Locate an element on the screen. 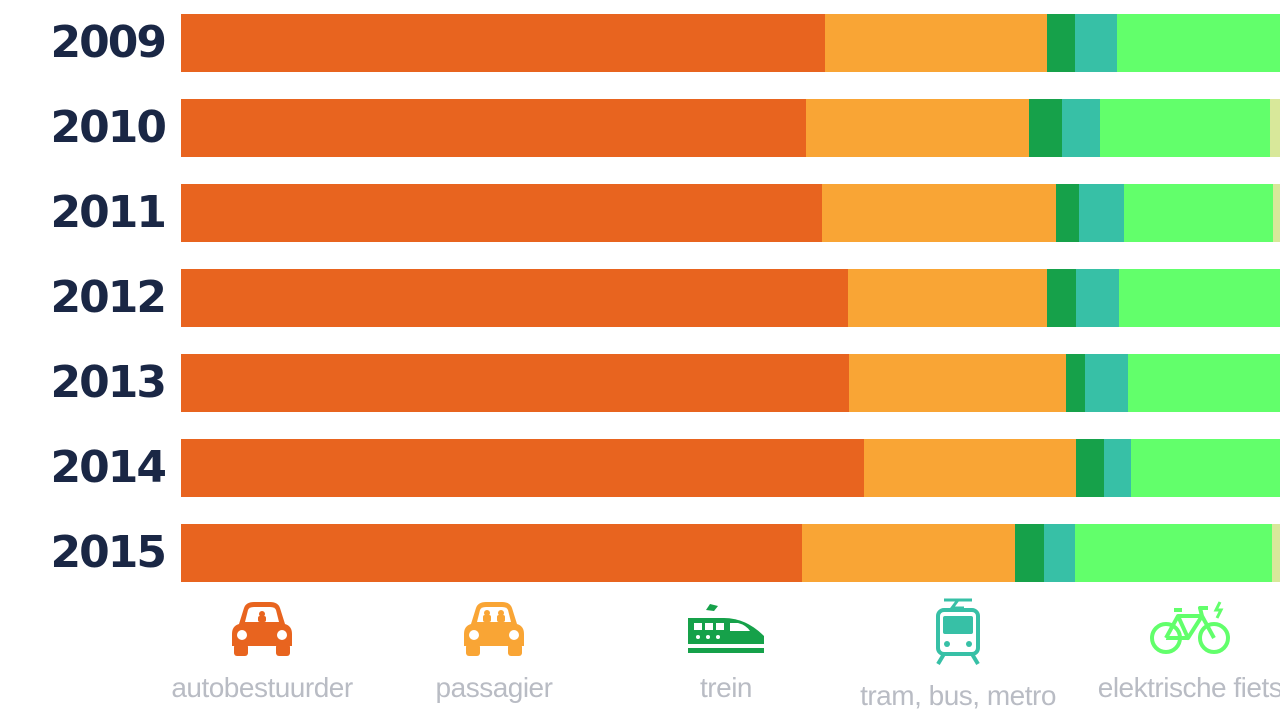 The height and width of the screenshot is (720, 1280). bar-row-2015 is located at coordinates (730, 553).